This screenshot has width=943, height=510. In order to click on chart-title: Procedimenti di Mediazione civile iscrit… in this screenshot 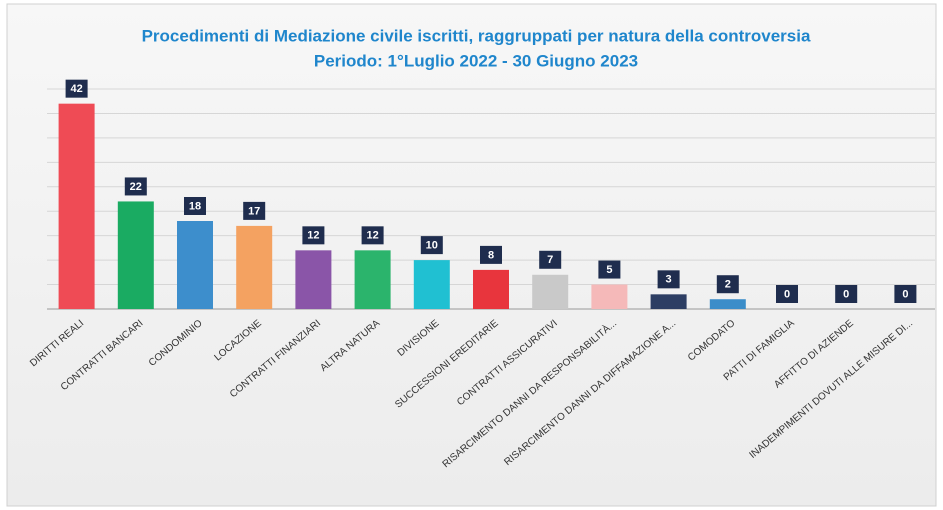, I will do `click(476, 35)`.